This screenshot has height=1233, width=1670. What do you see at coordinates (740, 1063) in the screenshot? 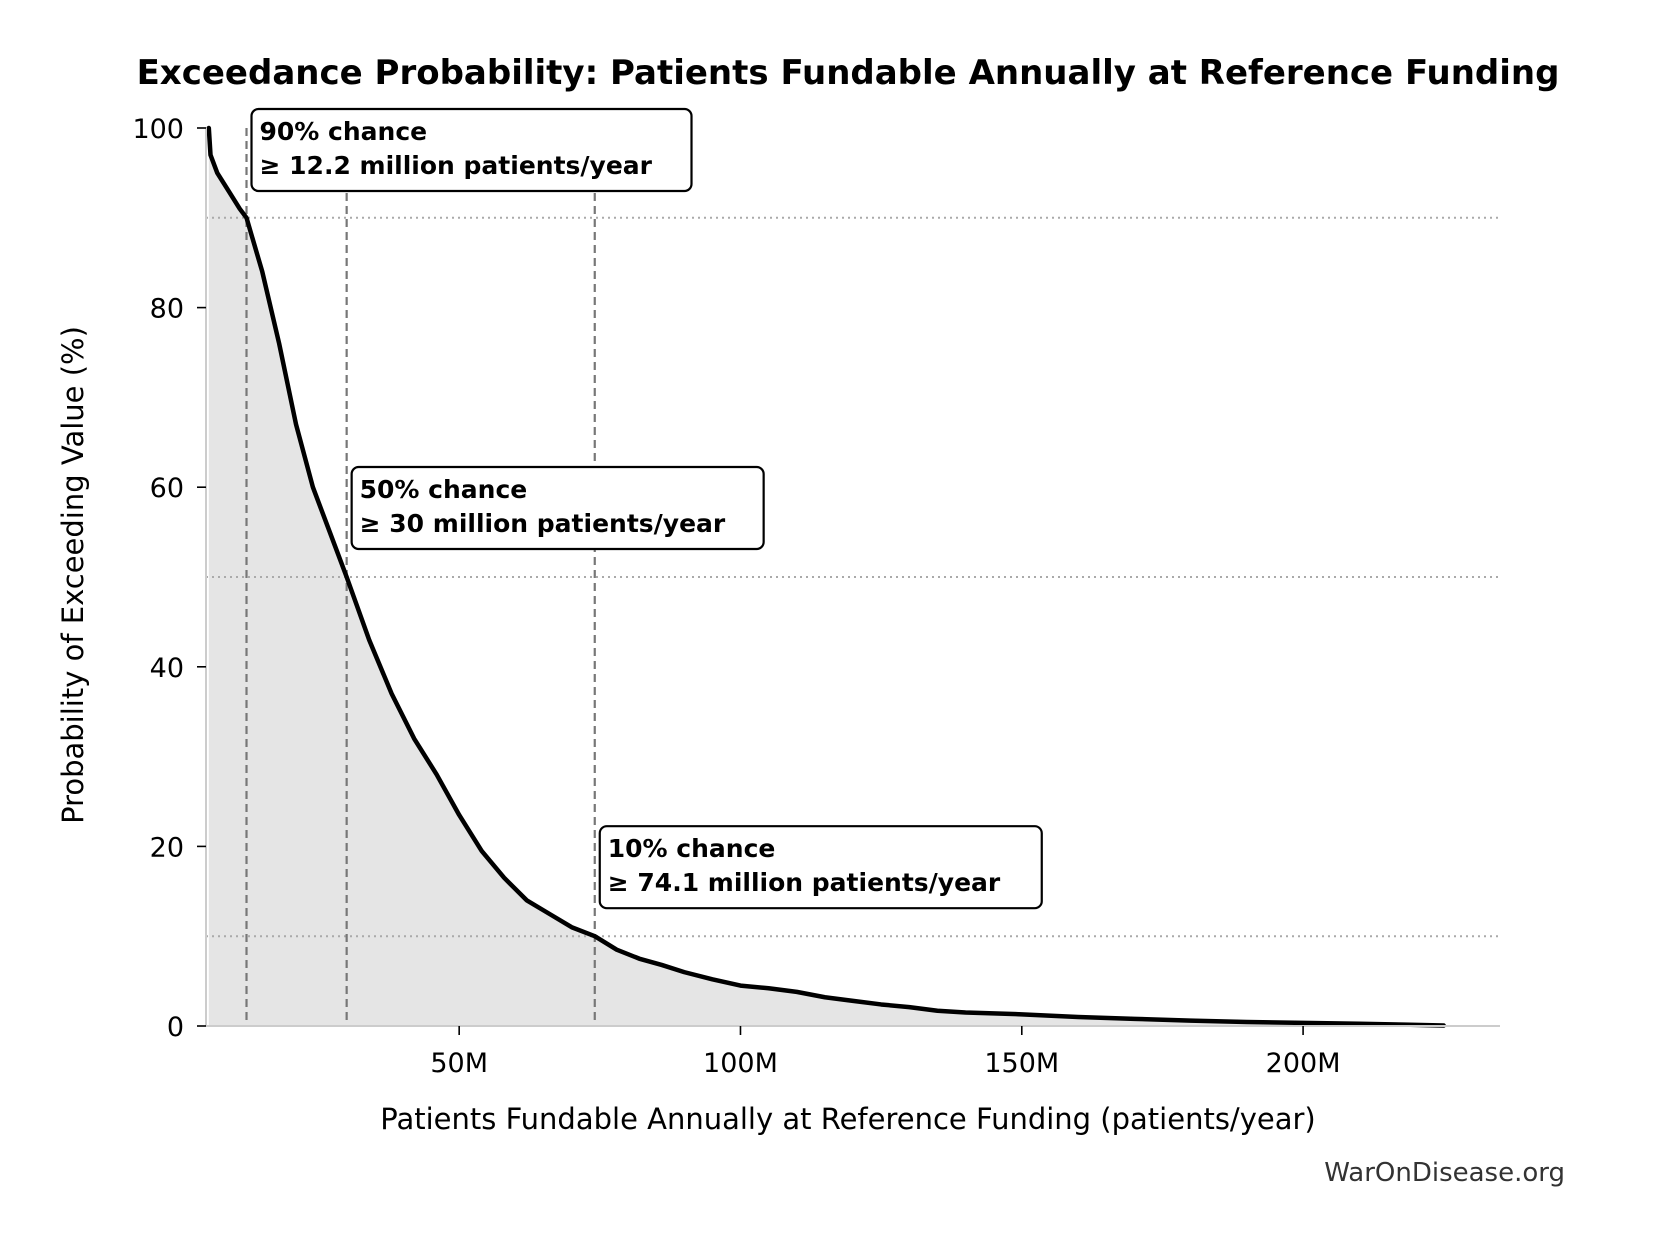
I see `x-tick-label-1: 100M` at bounding box center [740, 1063].